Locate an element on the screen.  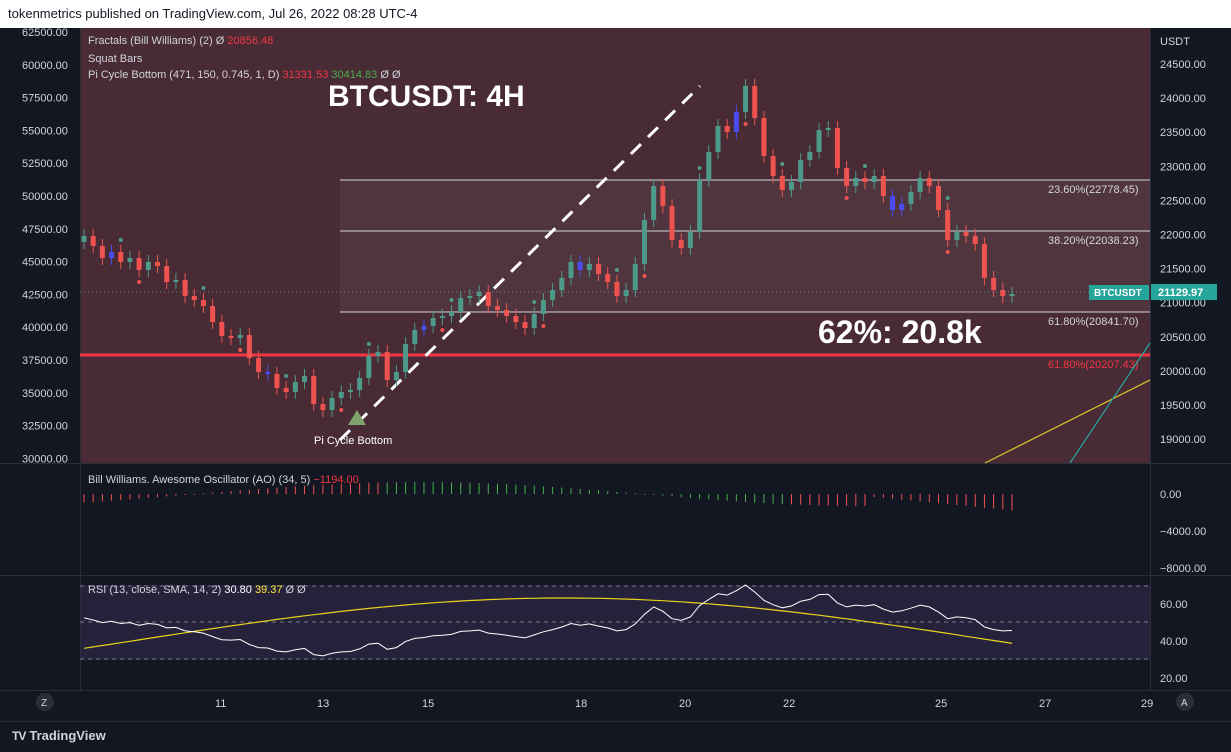
squat-legend: Squat Bars is located at coordinates (115, 59).